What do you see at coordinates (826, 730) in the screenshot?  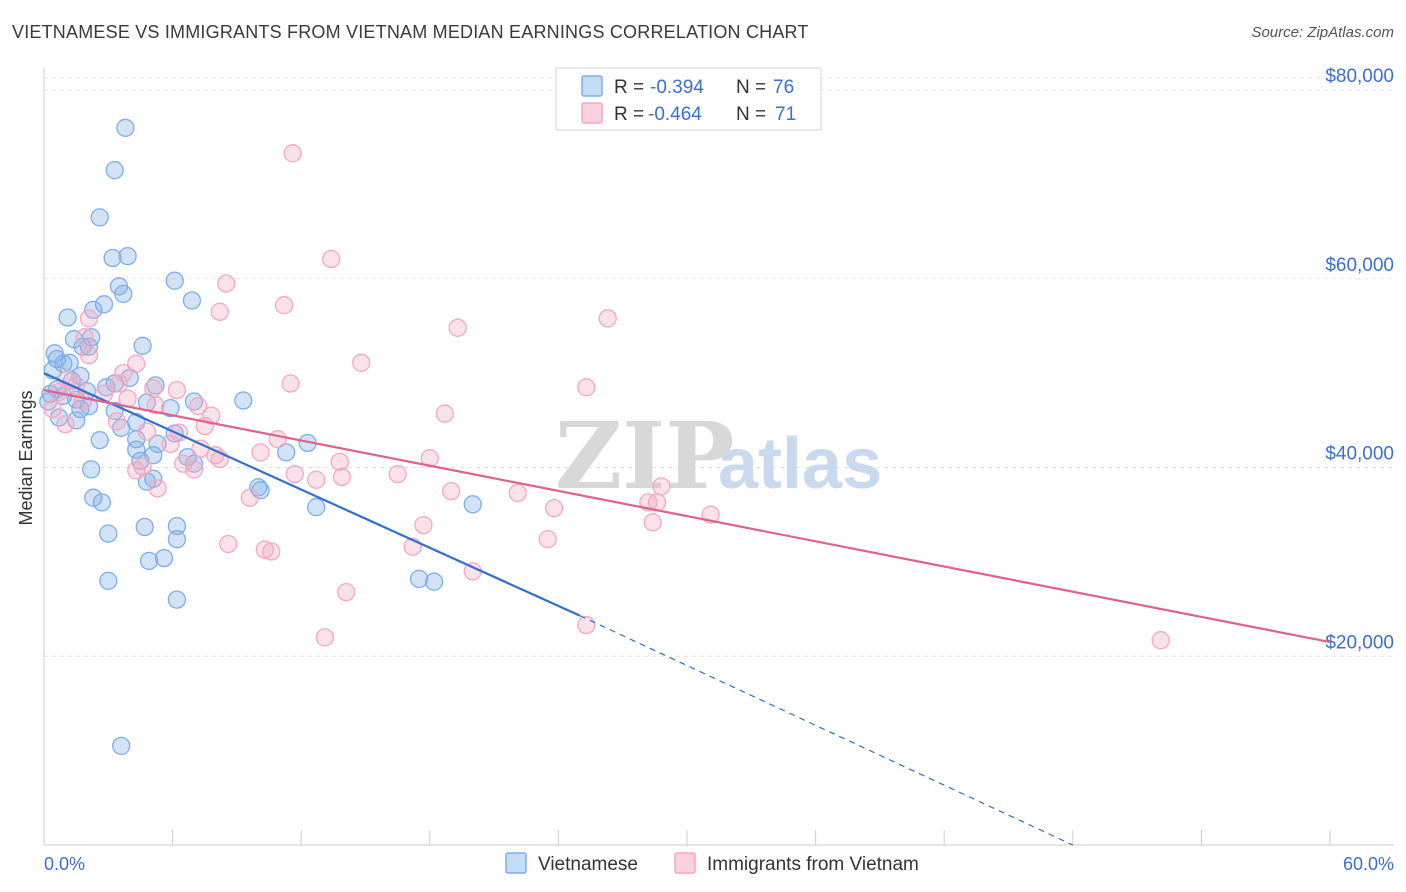 I see `trend-line-vietnamese-extrapolated` at bounding box center [826, 730].